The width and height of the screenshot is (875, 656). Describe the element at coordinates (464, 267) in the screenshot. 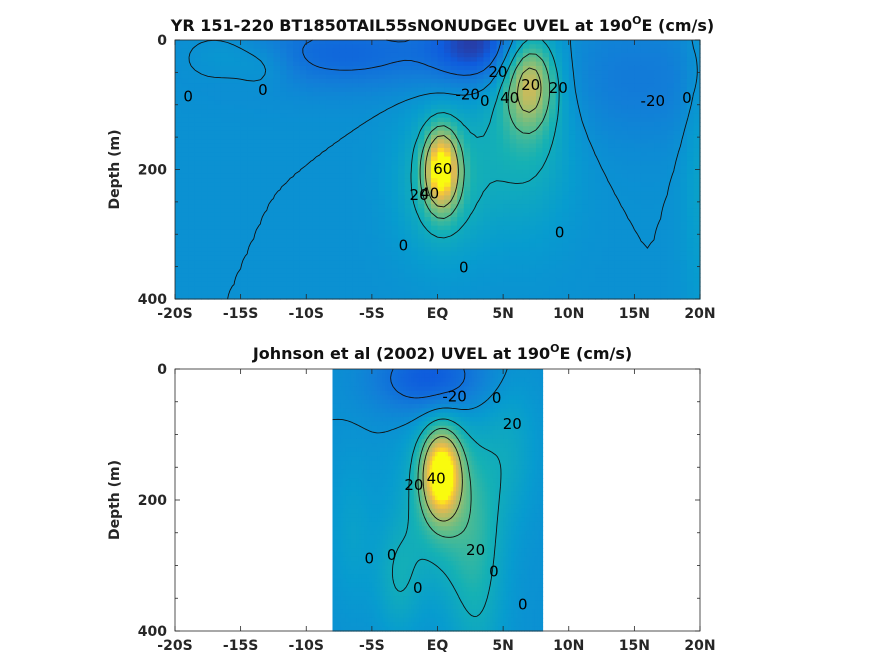

I see `contour-label: 0` at that location.